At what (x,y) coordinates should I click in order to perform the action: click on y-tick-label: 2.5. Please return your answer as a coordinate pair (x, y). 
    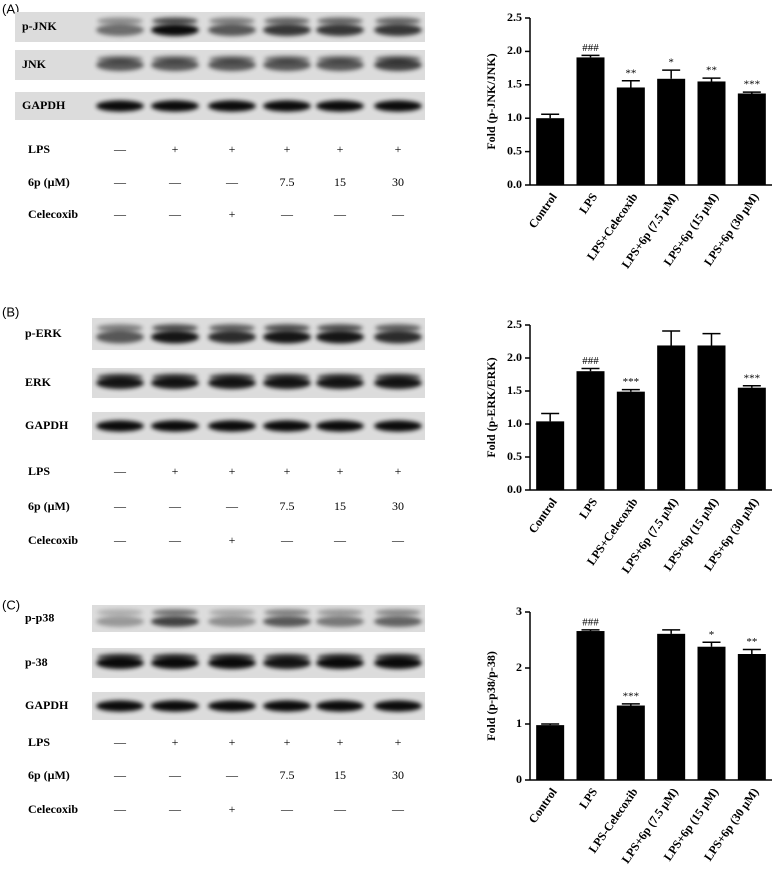
    Looking at the image, I should click on (514, 17).